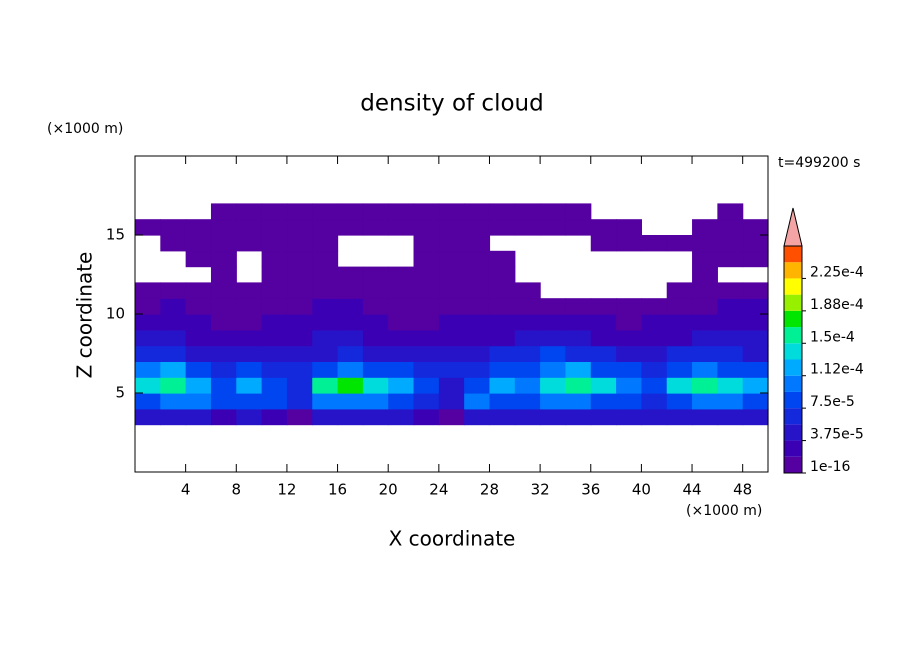 This screenshot has width=904, height=654. What do you see at coordinates (837, 272) in the screenshot?
I see `colorbar-label: 2.25e-4` at bounding box center [837, 272].